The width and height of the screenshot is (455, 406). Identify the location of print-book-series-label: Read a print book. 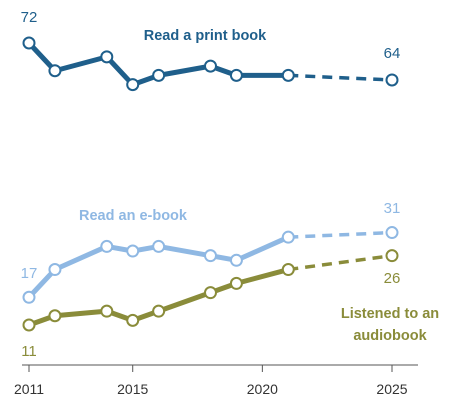
(205, 36).